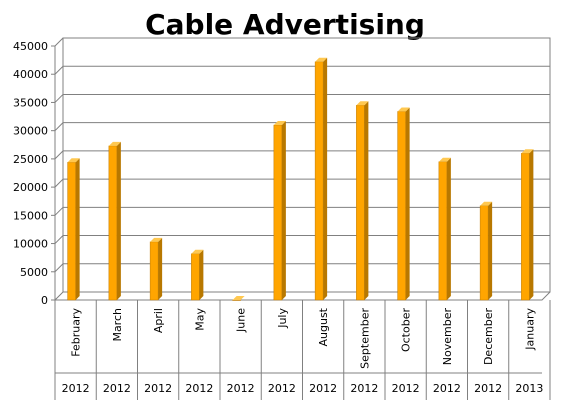  What do you see at coordinates (117, 325) in the screenshot?
I see `x-tick-label: March` at bounding box center [117, 325].